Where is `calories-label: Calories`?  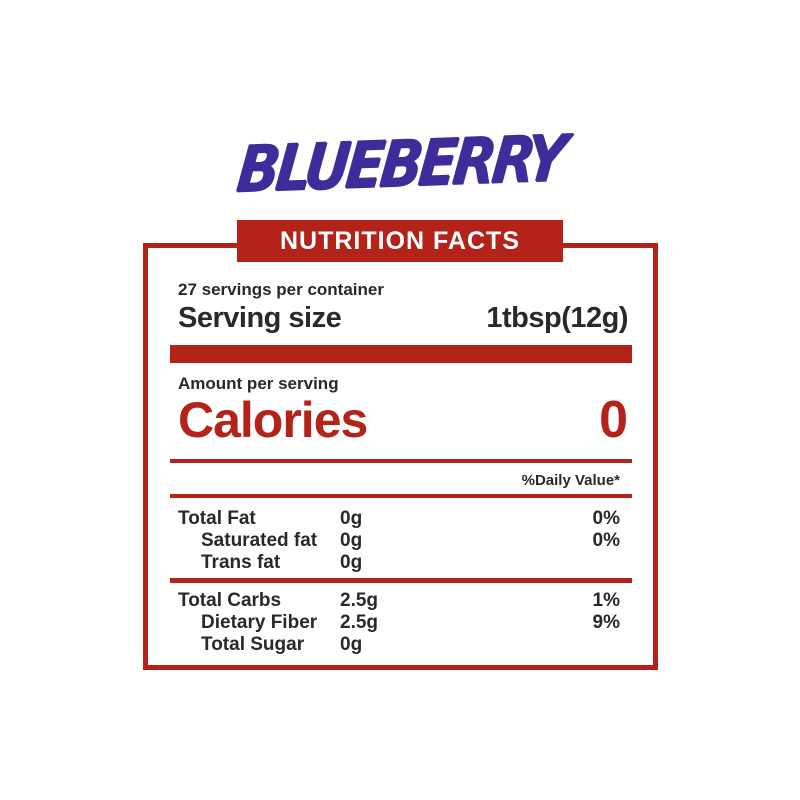
calories-label: Calories is located at coordinates (273, 420).